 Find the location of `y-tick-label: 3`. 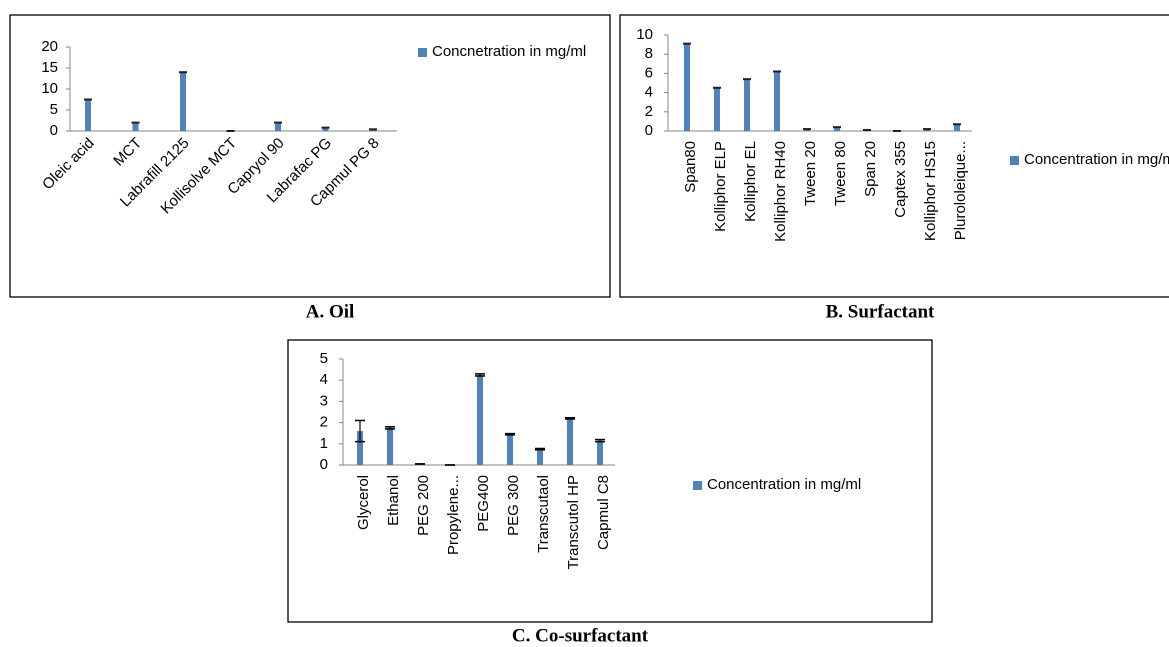

y-tick-label: 3 is located at coordinates (324, 400).